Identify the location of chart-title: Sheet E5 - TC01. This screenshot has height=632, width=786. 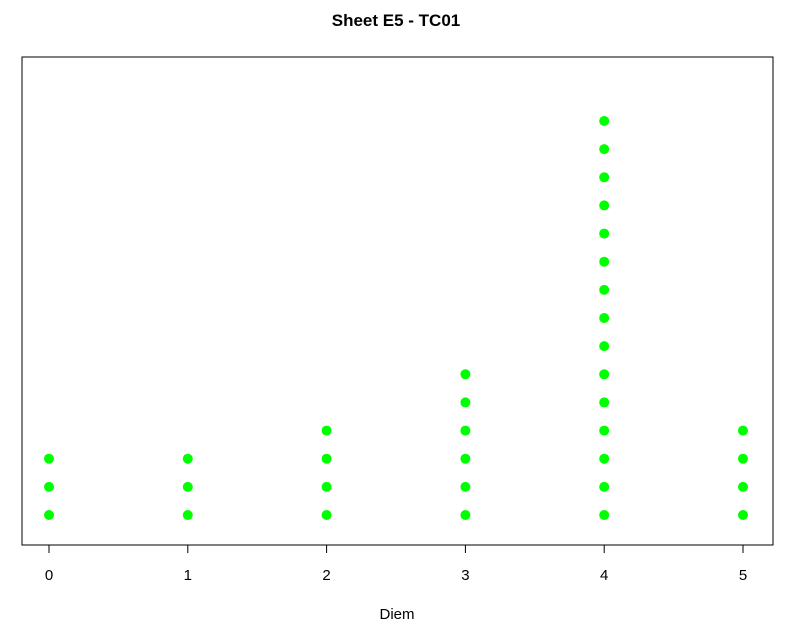
(396, 20).